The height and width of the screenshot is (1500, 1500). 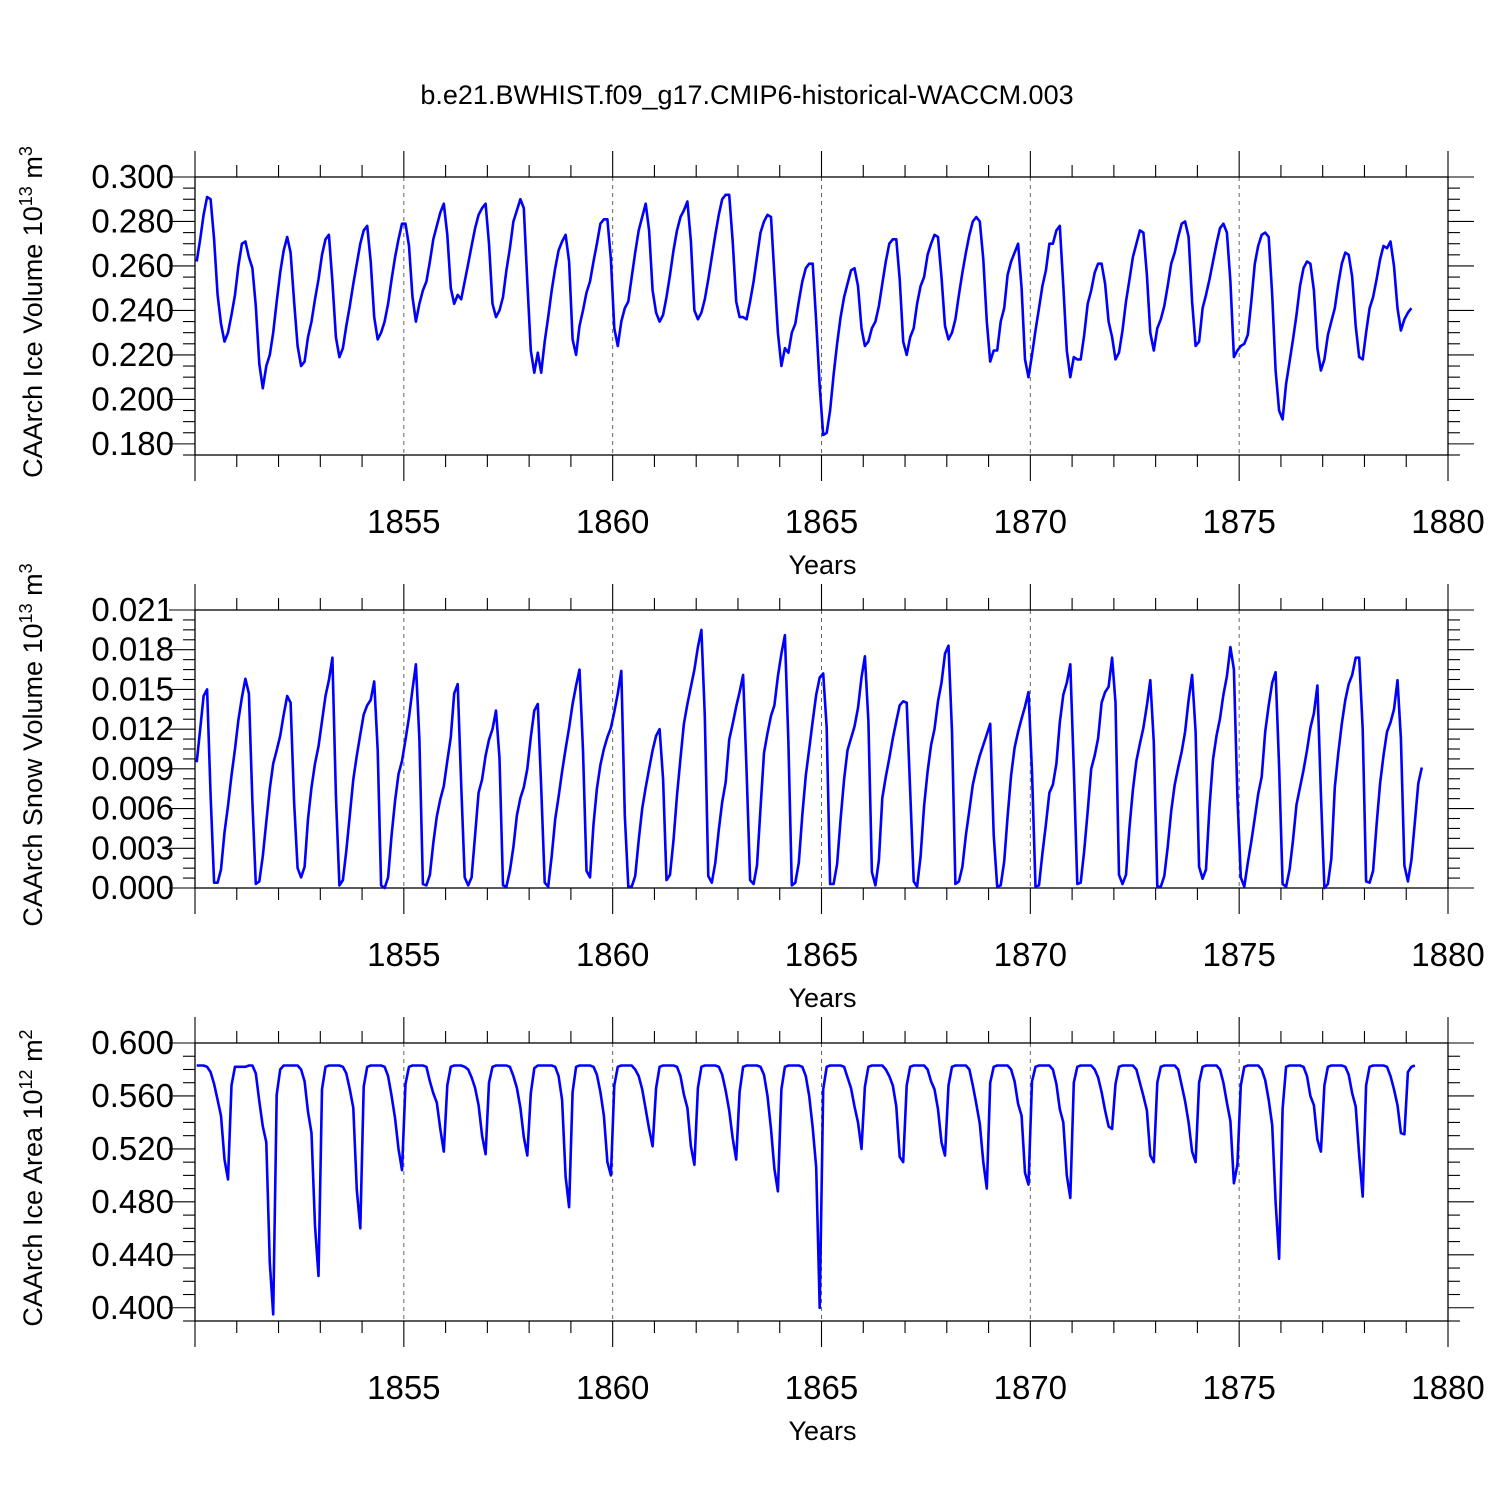 What do you see at coordinates (132, 1042) in the screenshot?
I see `y-tick-label: 0.600` at bounding box center [132, 1042].